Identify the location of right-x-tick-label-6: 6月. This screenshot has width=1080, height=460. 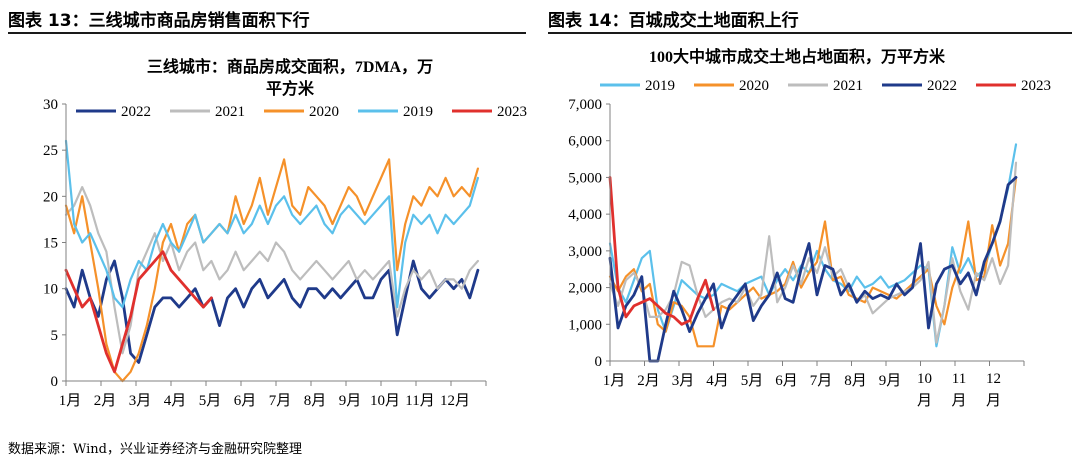
(786, 381).